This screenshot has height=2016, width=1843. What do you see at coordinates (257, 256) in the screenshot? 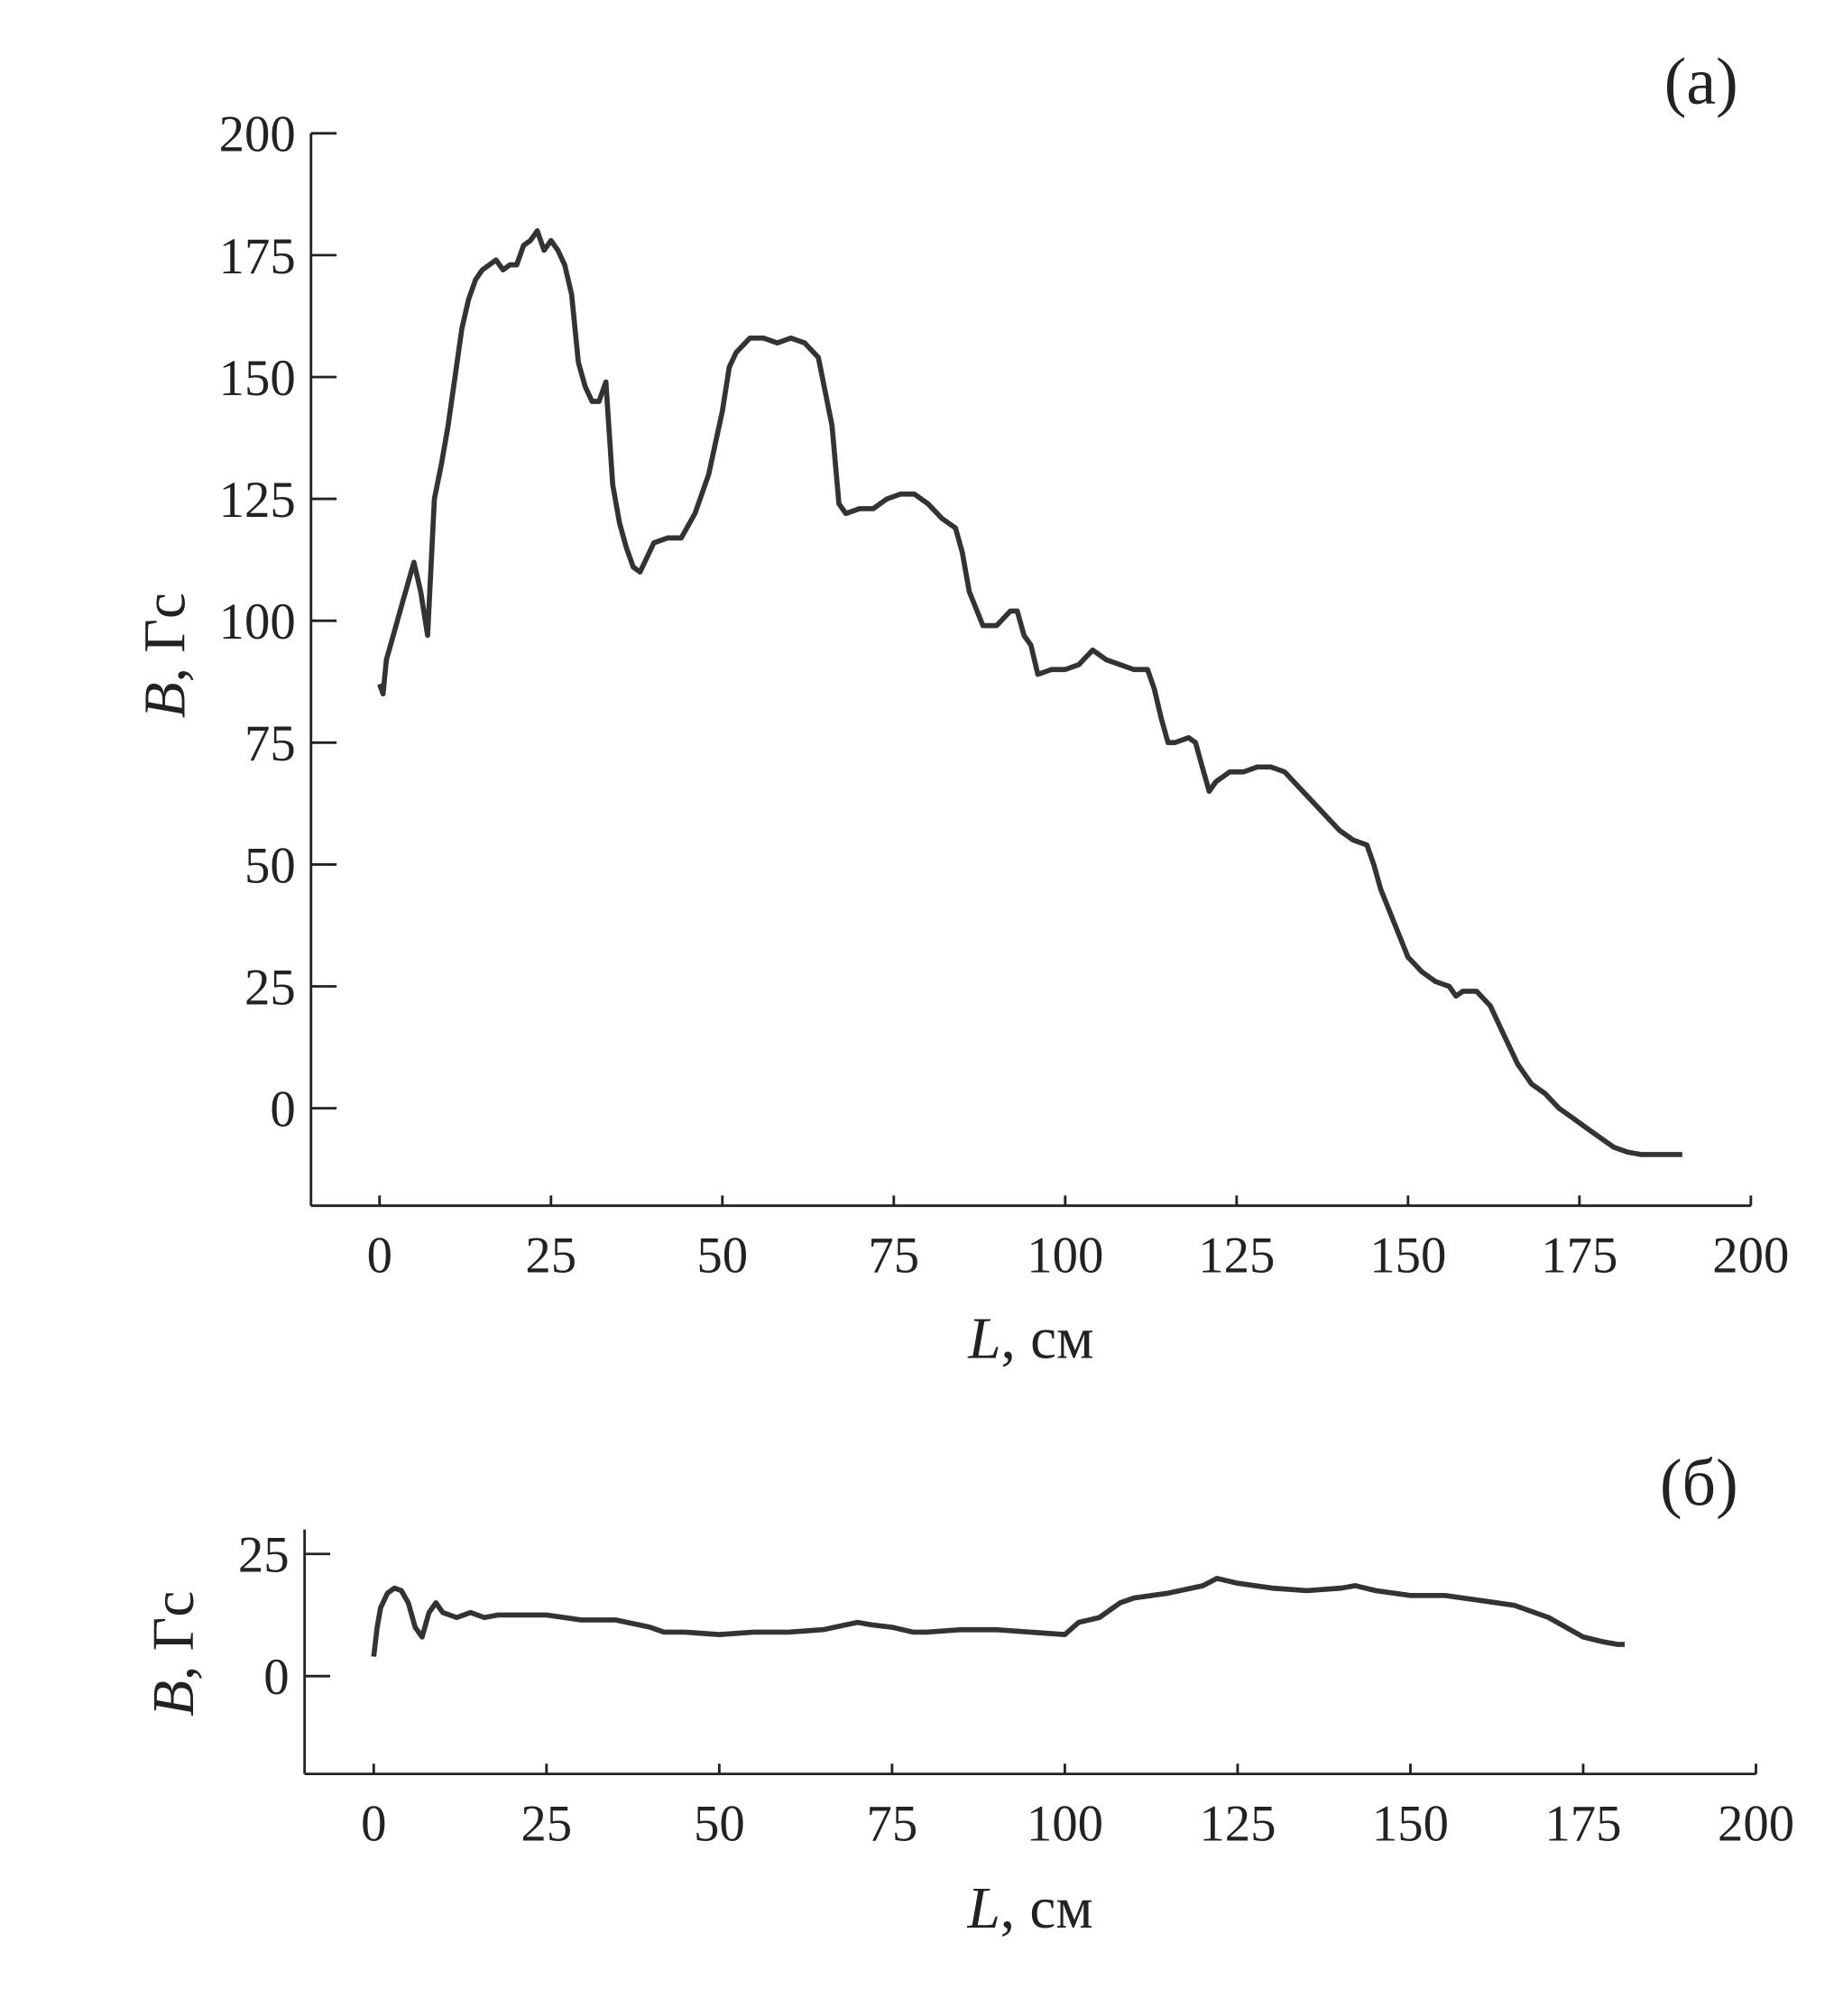
I see `y-tick-label: 175` at bounding box center [257, 256].